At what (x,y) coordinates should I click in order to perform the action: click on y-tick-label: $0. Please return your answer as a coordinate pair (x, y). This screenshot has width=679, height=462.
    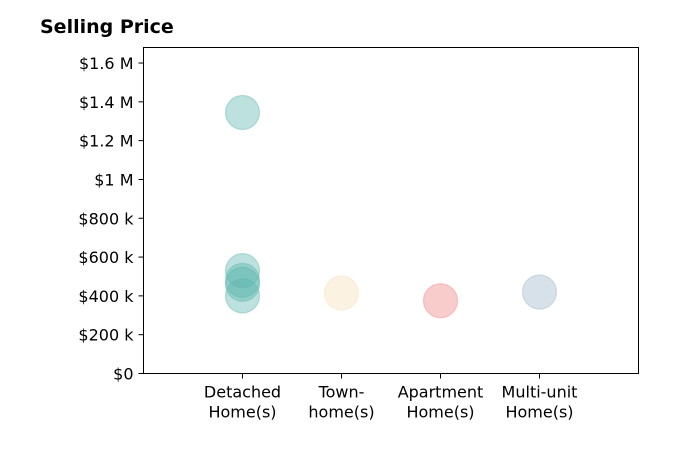
    Looking at the image, I should click on (123, 374).